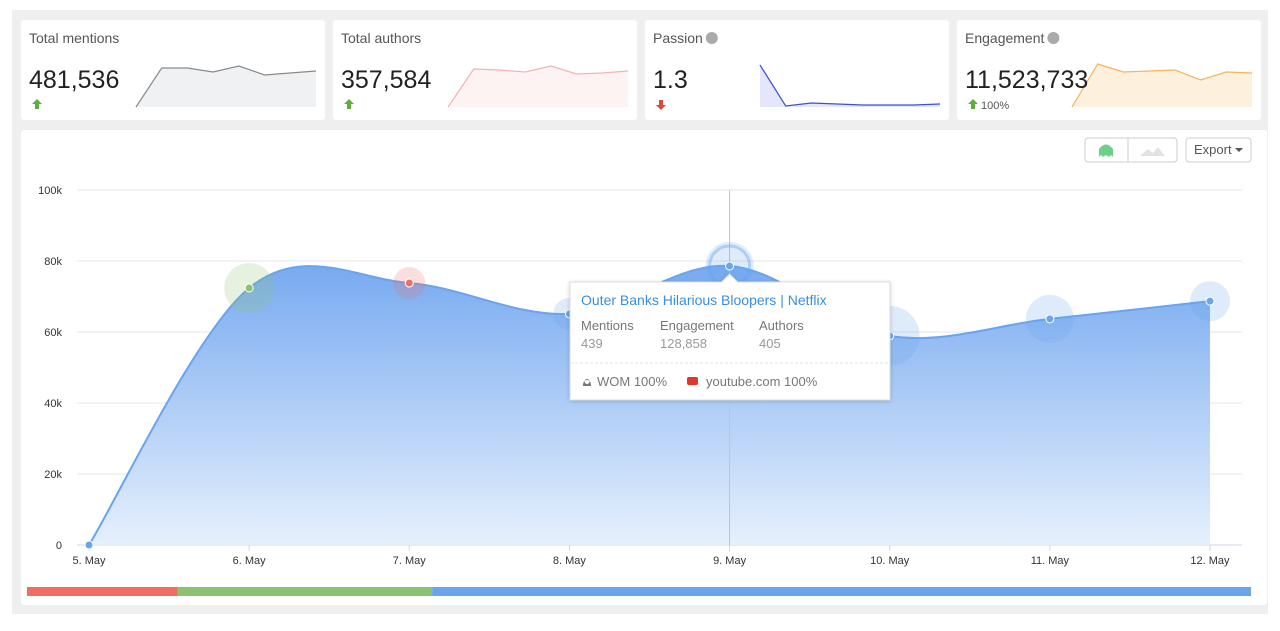  What do you see at coordinates (730, 337) in the screenshot?
I see `tooltip-box` at bounding box center [730, 337].